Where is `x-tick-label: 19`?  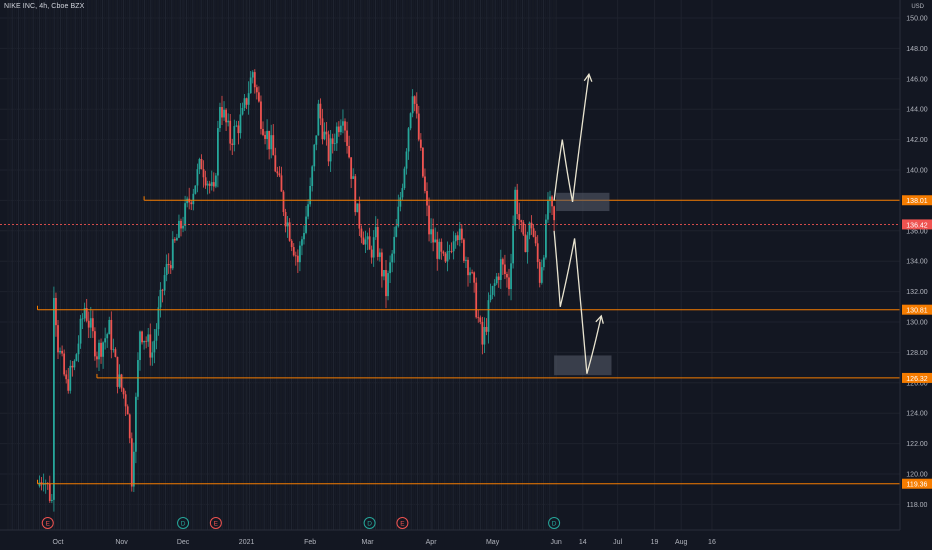
x-tick-label: 19 is located at coordinates (655, 542).